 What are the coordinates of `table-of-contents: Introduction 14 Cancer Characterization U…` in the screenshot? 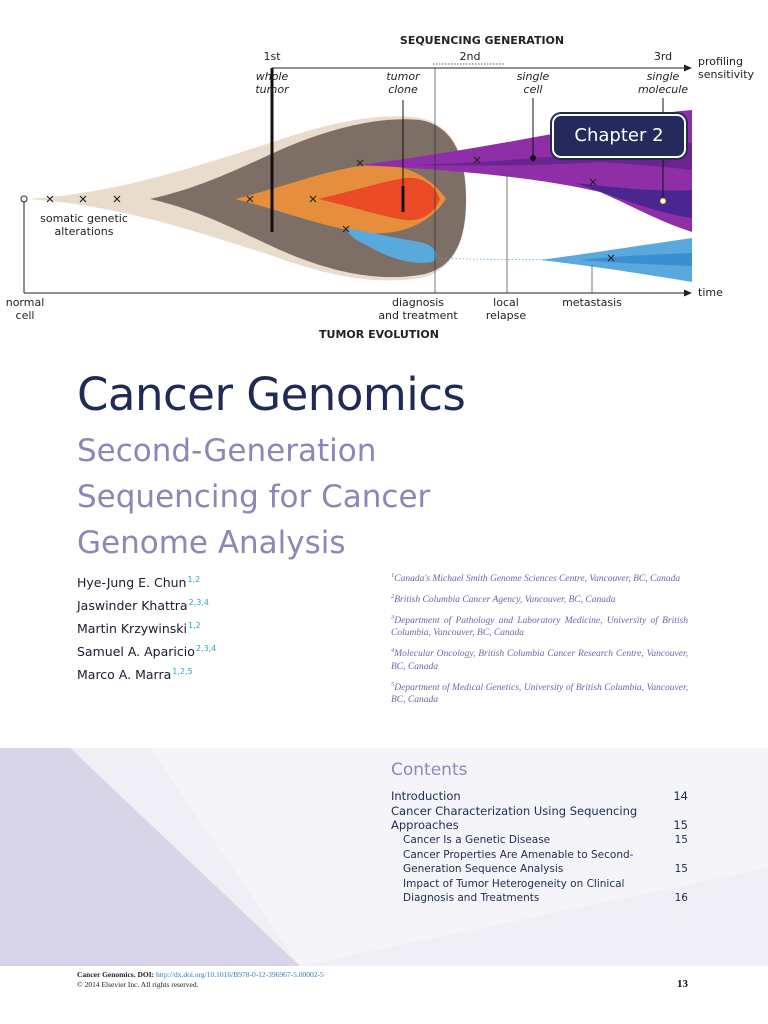 It's located at (539, 847).